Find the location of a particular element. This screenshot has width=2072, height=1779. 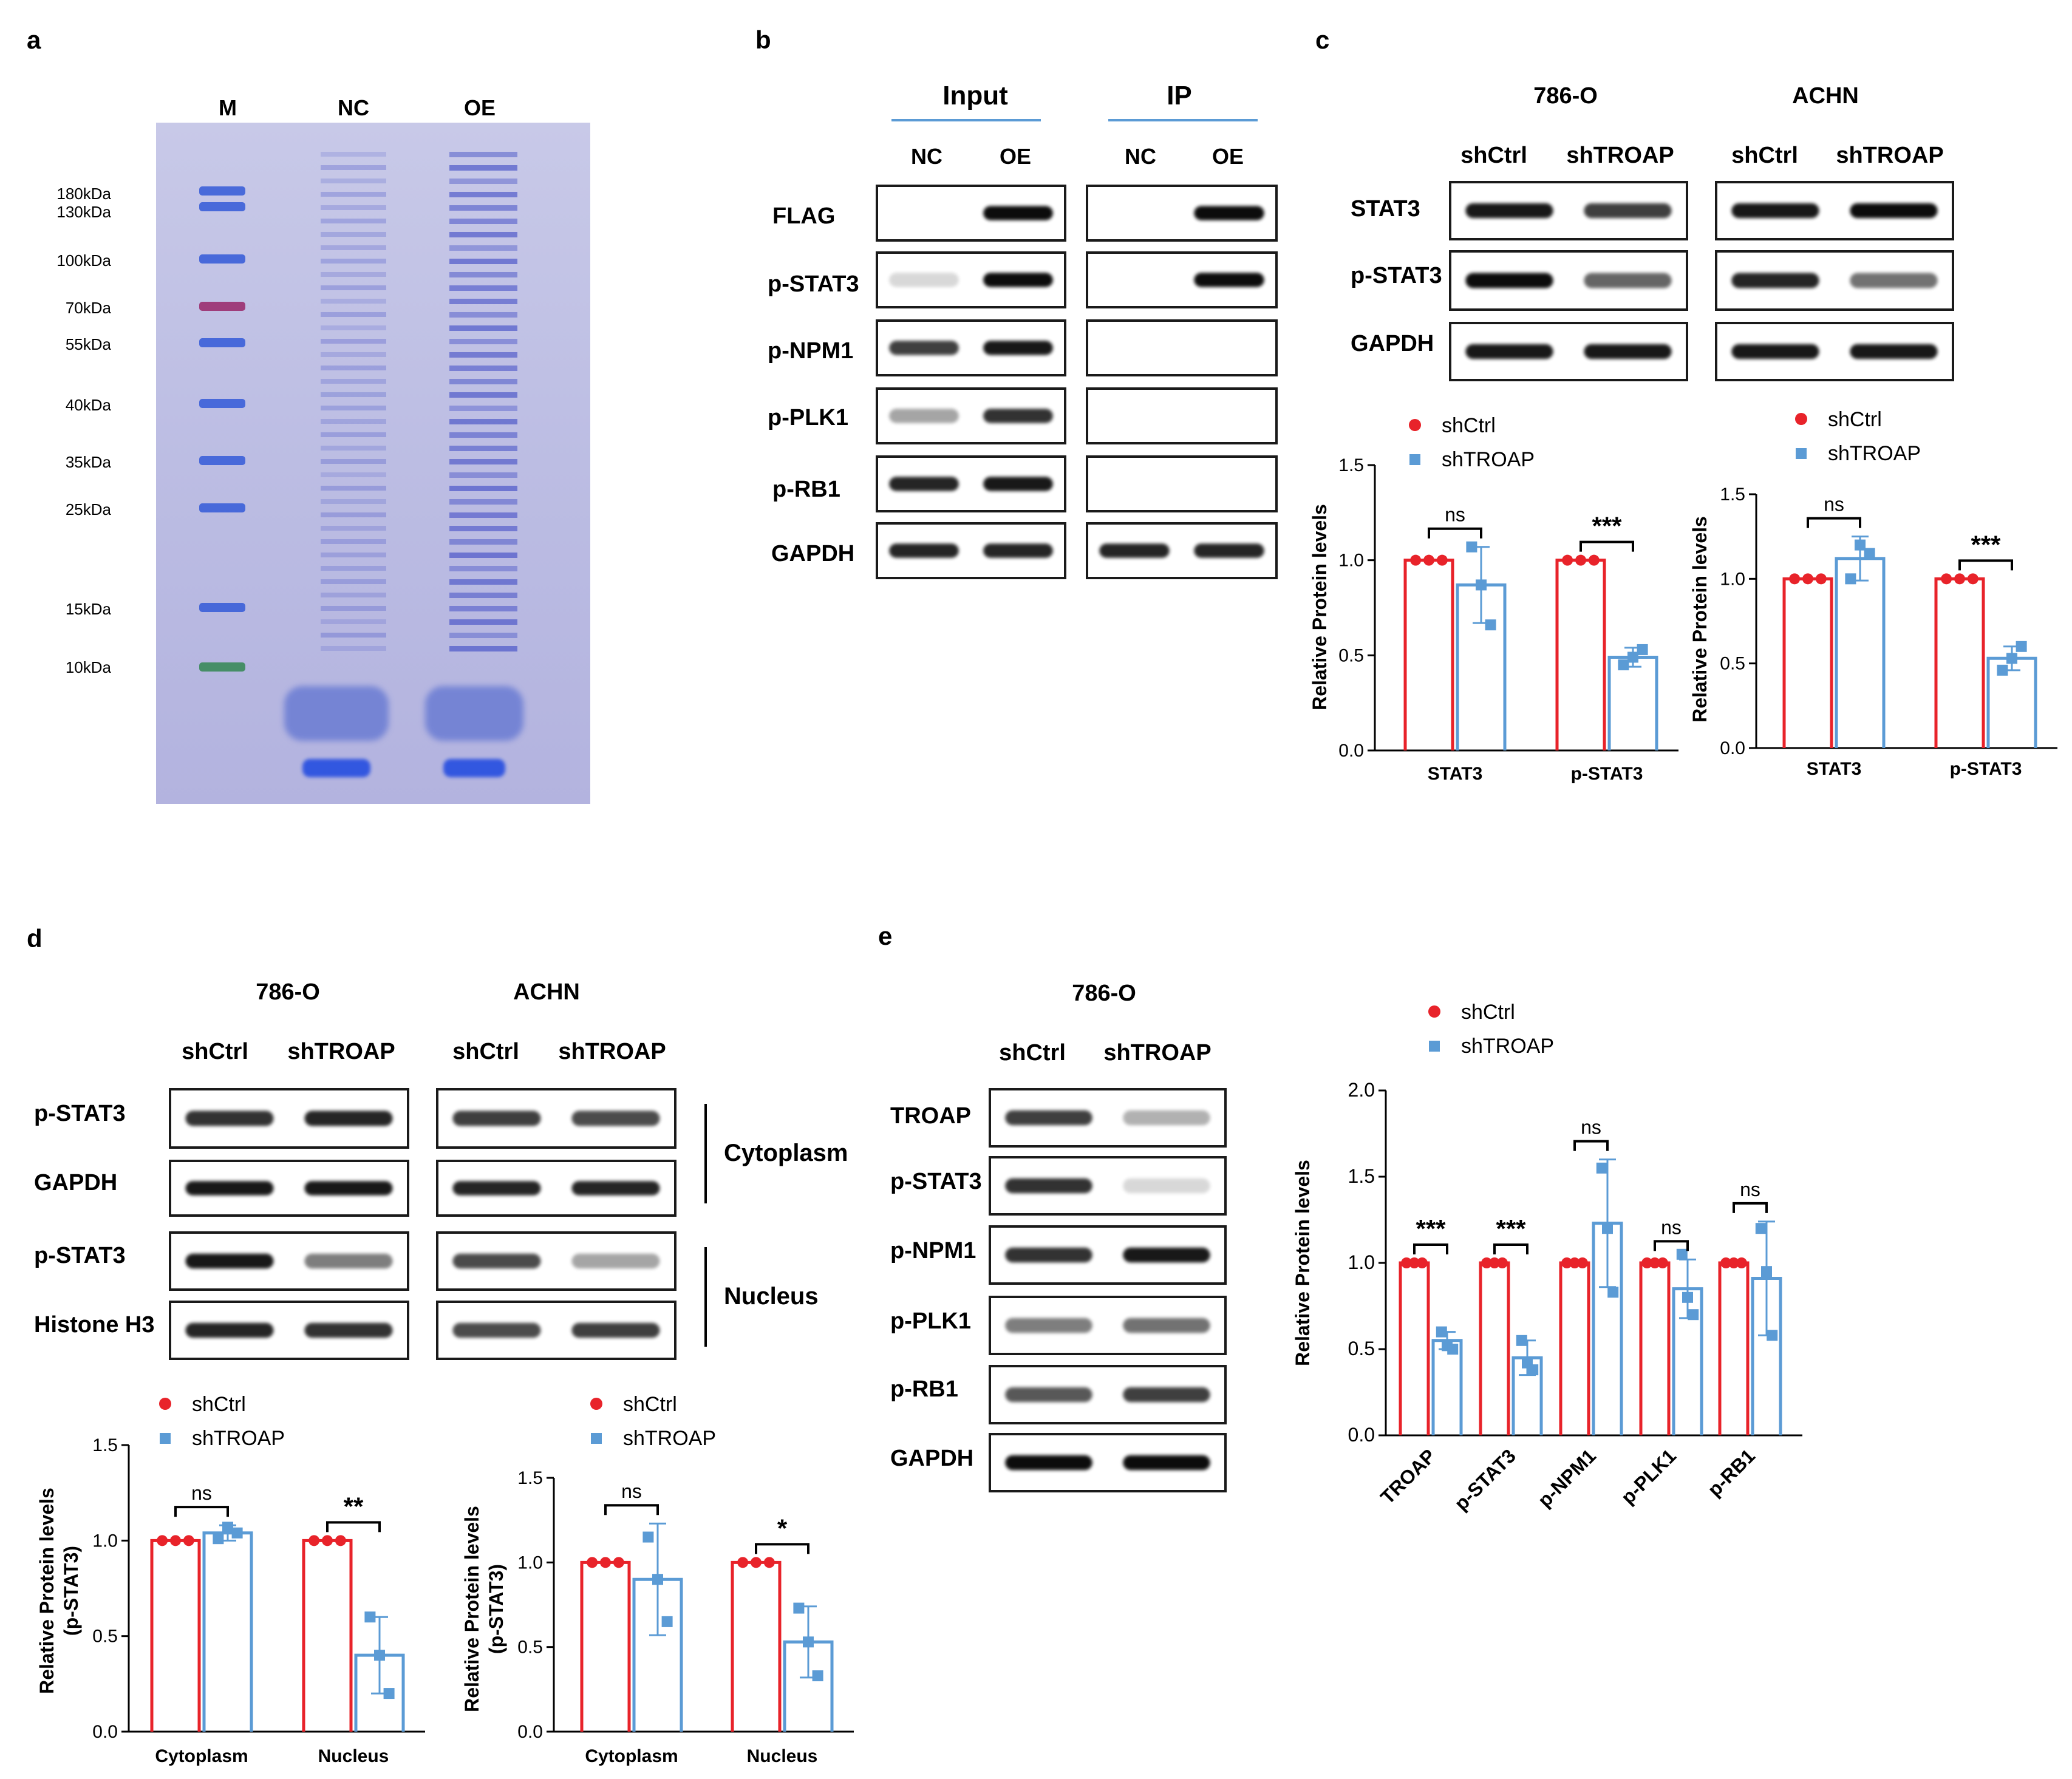

fraction-label-nucleus: Nucleus is located at coordinates (771, 1296).